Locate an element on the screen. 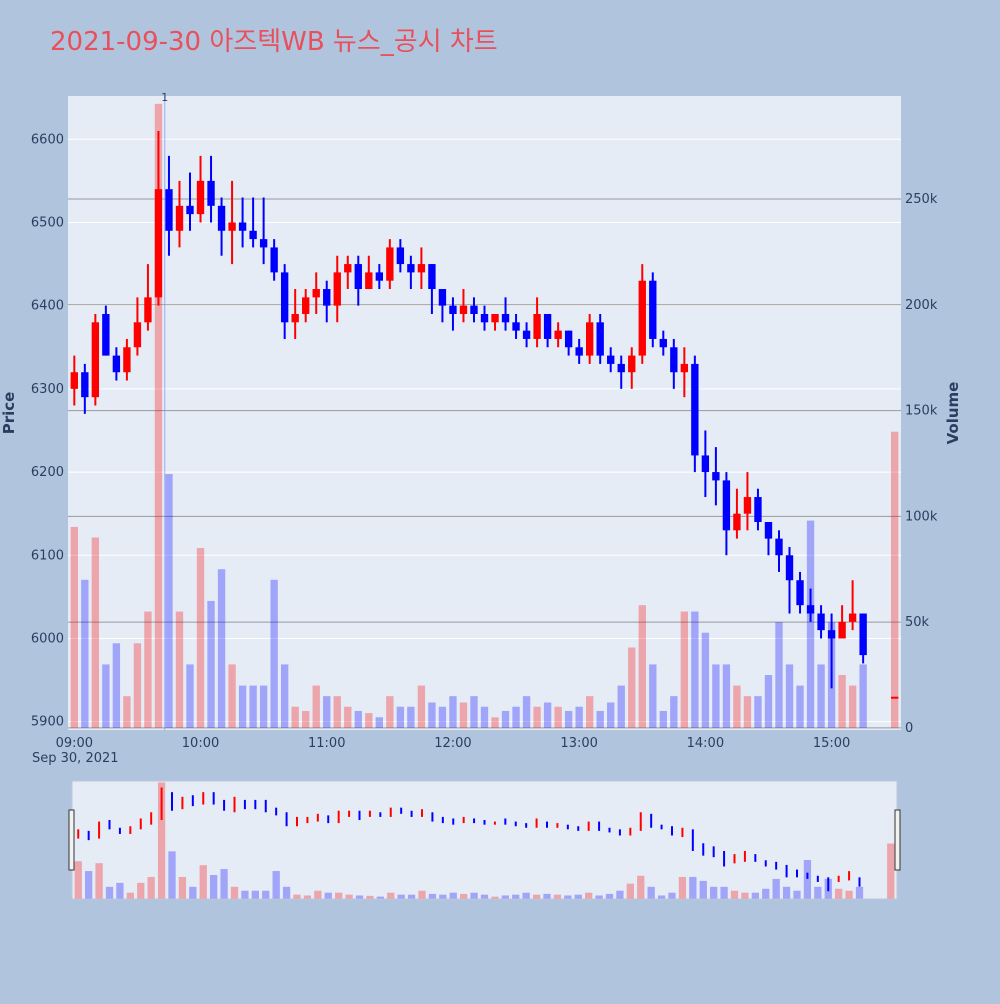  y-tick-label: 6300 is located at coordinates (47, 389).